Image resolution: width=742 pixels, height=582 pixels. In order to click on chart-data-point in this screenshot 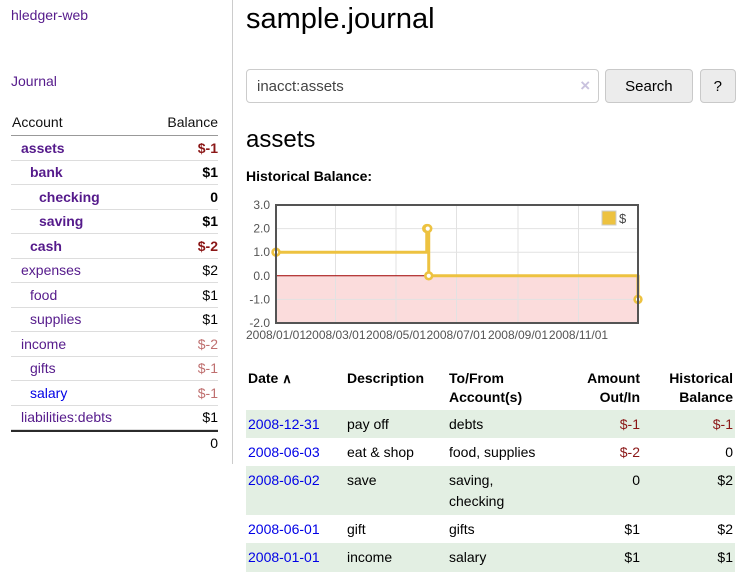, I will do `click(429, 276)`.